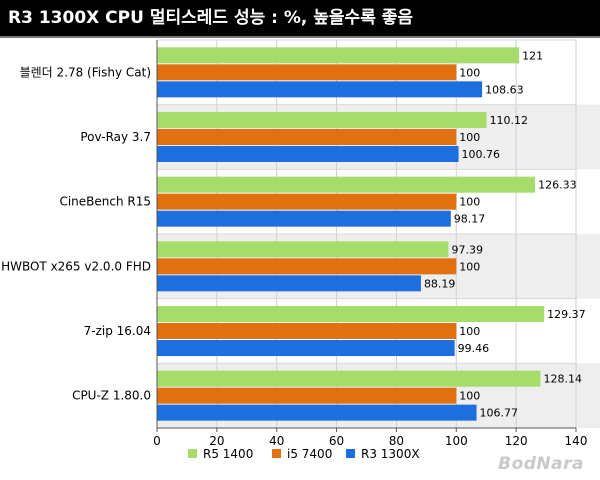 This screenshot has width=600, height=480. What do you see at coordinates (396, 441) in the screenshot?
I see `x-tick-label: 80` at bounding box center [396, 441].